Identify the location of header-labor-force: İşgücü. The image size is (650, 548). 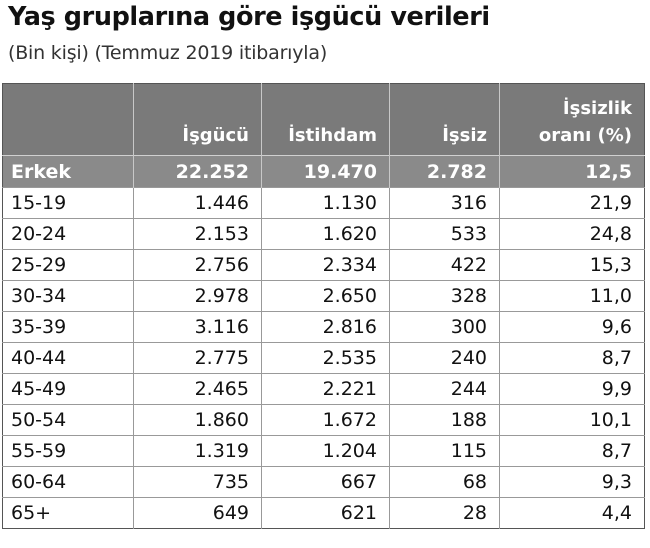
(197, 119).